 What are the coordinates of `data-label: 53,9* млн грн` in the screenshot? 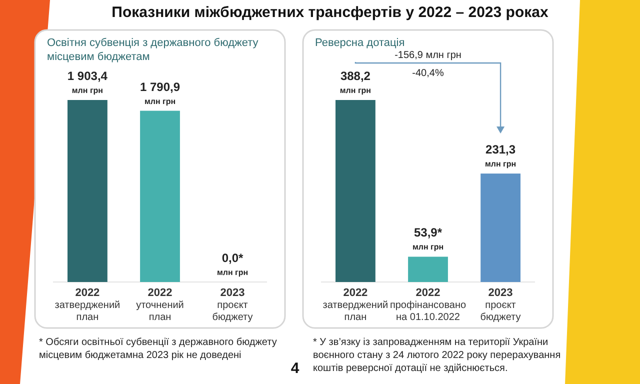 It's located at (428, 239).